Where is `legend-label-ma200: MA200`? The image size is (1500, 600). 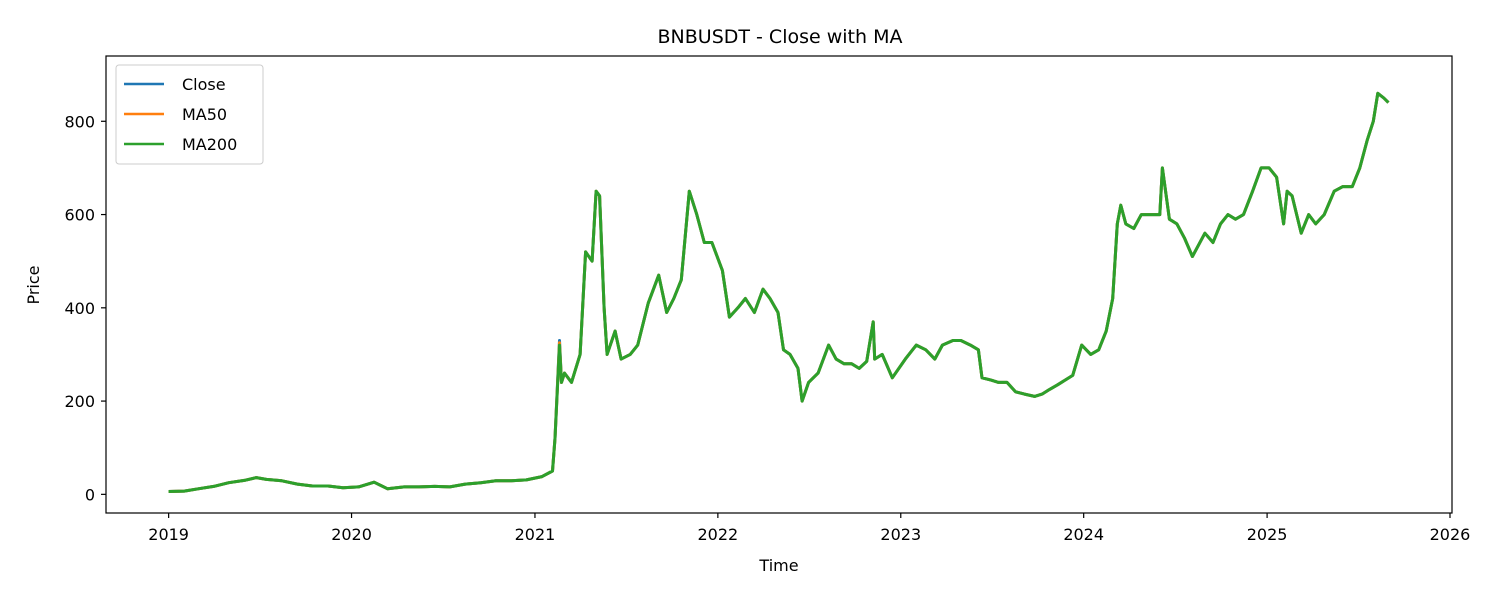 legend-label-ma200: MA200 is located at coordinates (209, 144).